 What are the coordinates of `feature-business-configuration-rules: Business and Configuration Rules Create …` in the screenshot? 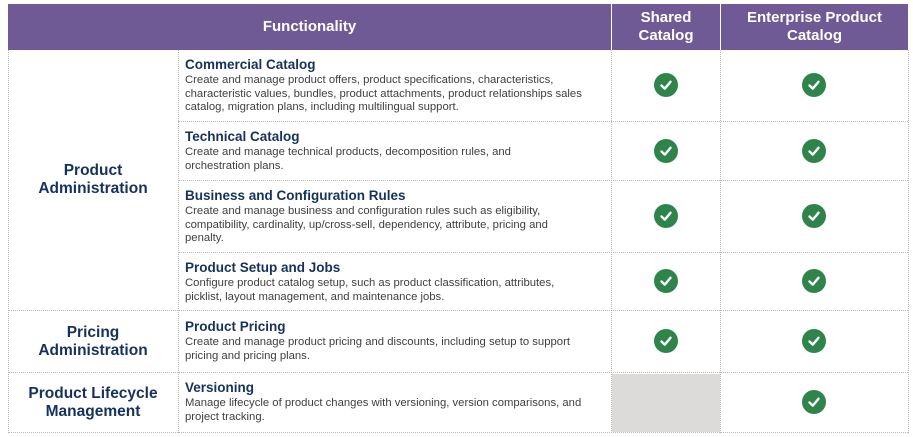 It's located at (395, 217).